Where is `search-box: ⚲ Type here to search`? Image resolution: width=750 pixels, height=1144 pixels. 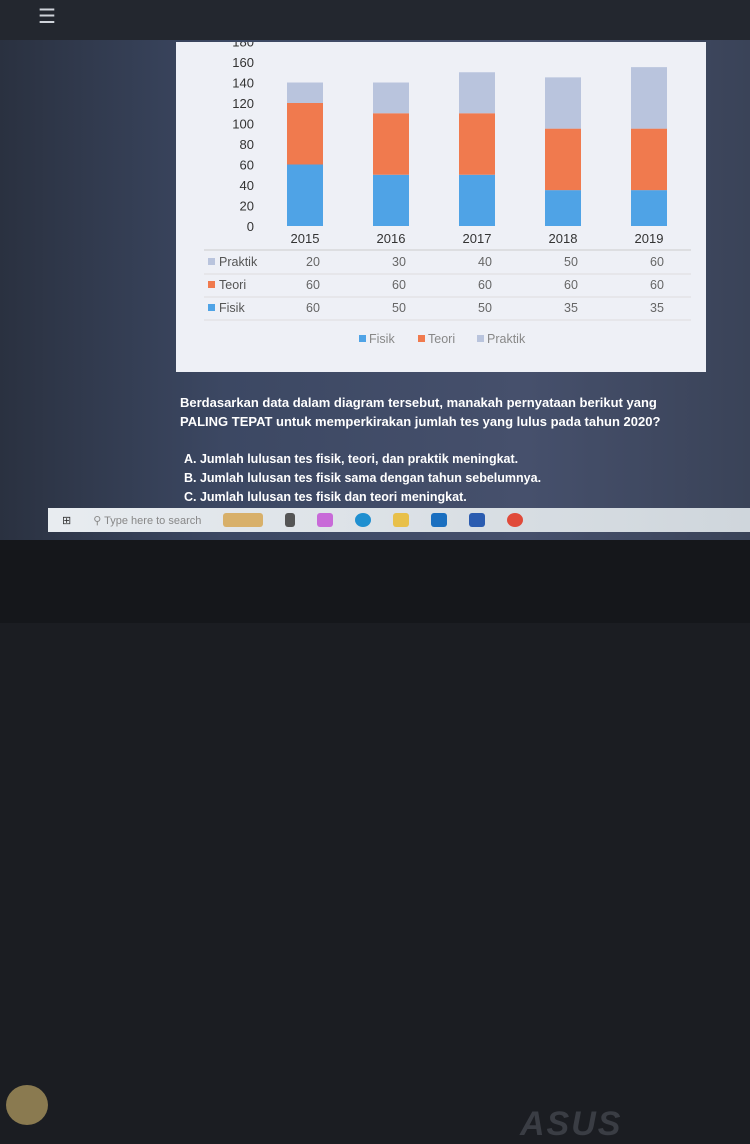 search-box: ⚲ Type here to search is located at coordinates (147, 520).